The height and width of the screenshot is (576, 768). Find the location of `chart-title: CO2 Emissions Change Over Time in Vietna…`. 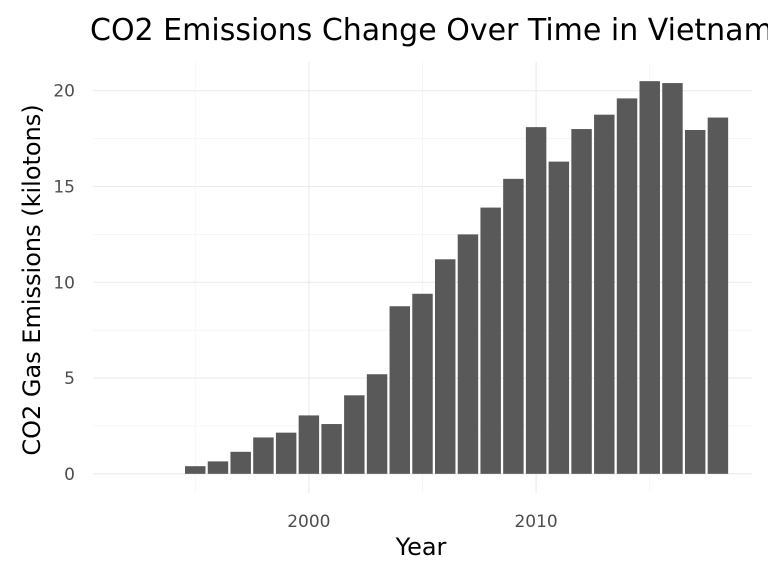

chart-title: CO2 Emissions Change Over Time in Vietna… is located at coordinates (429, 30).